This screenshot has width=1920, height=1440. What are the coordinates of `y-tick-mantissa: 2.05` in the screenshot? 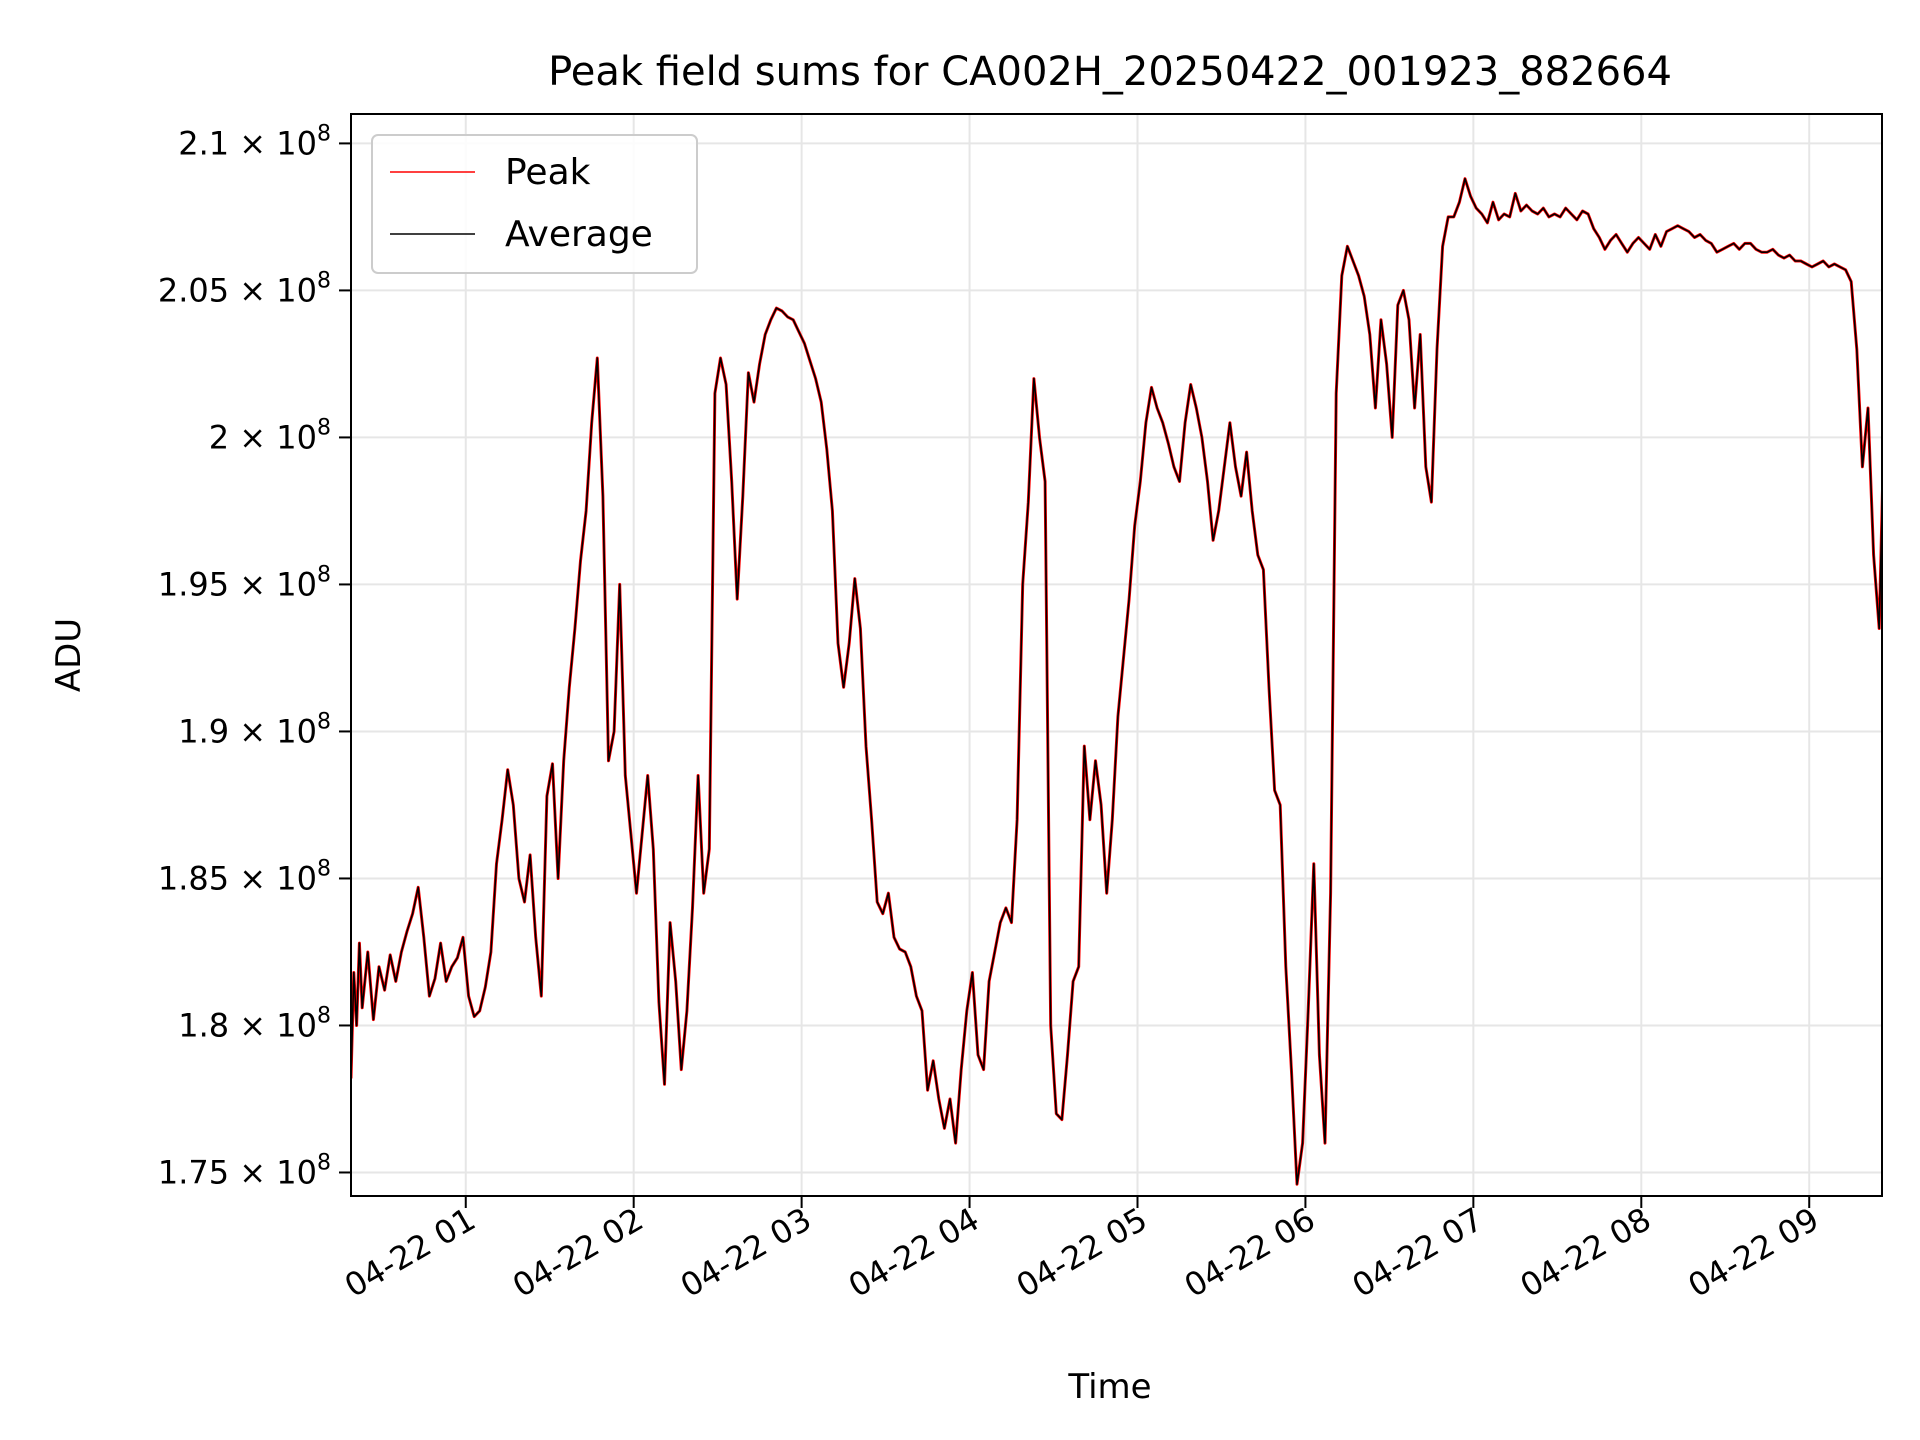 It's located at (193, 290).